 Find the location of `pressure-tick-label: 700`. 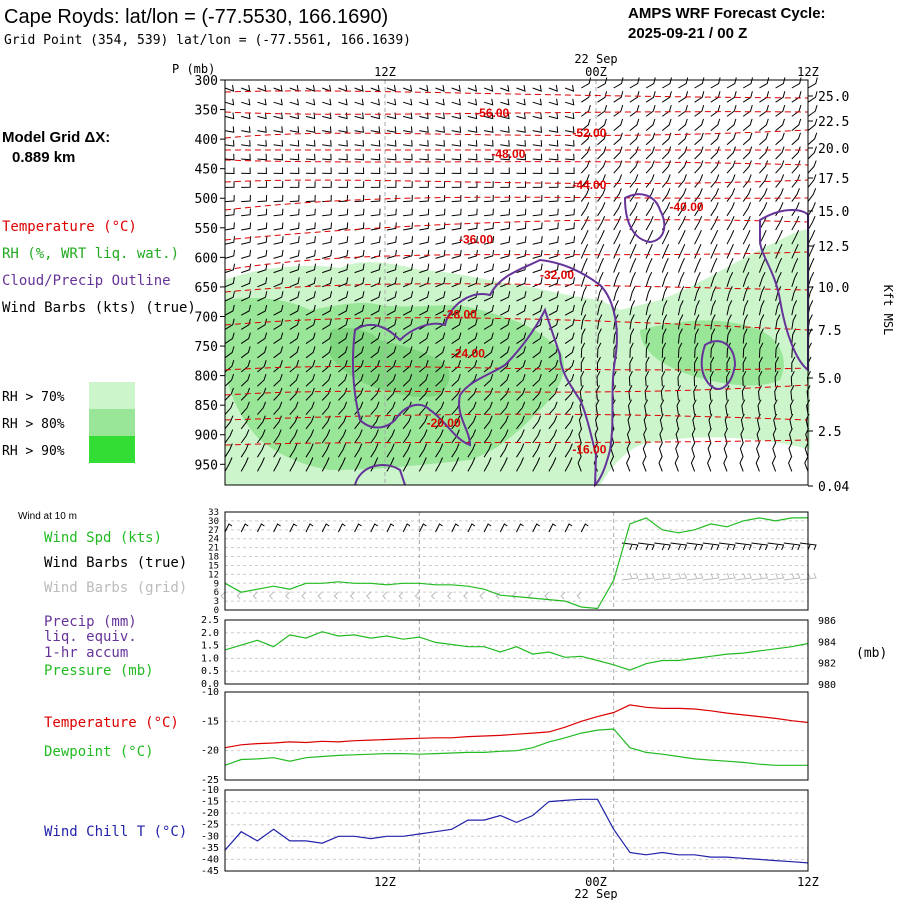

pressure-tick-label: 700 is located at coordinates (206, 317).